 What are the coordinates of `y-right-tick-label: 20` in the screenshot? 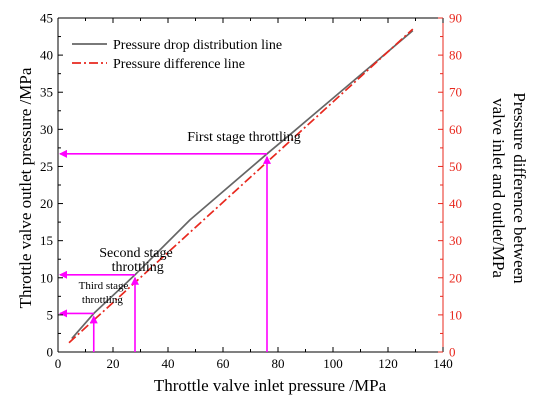 It's located at (455, 277).